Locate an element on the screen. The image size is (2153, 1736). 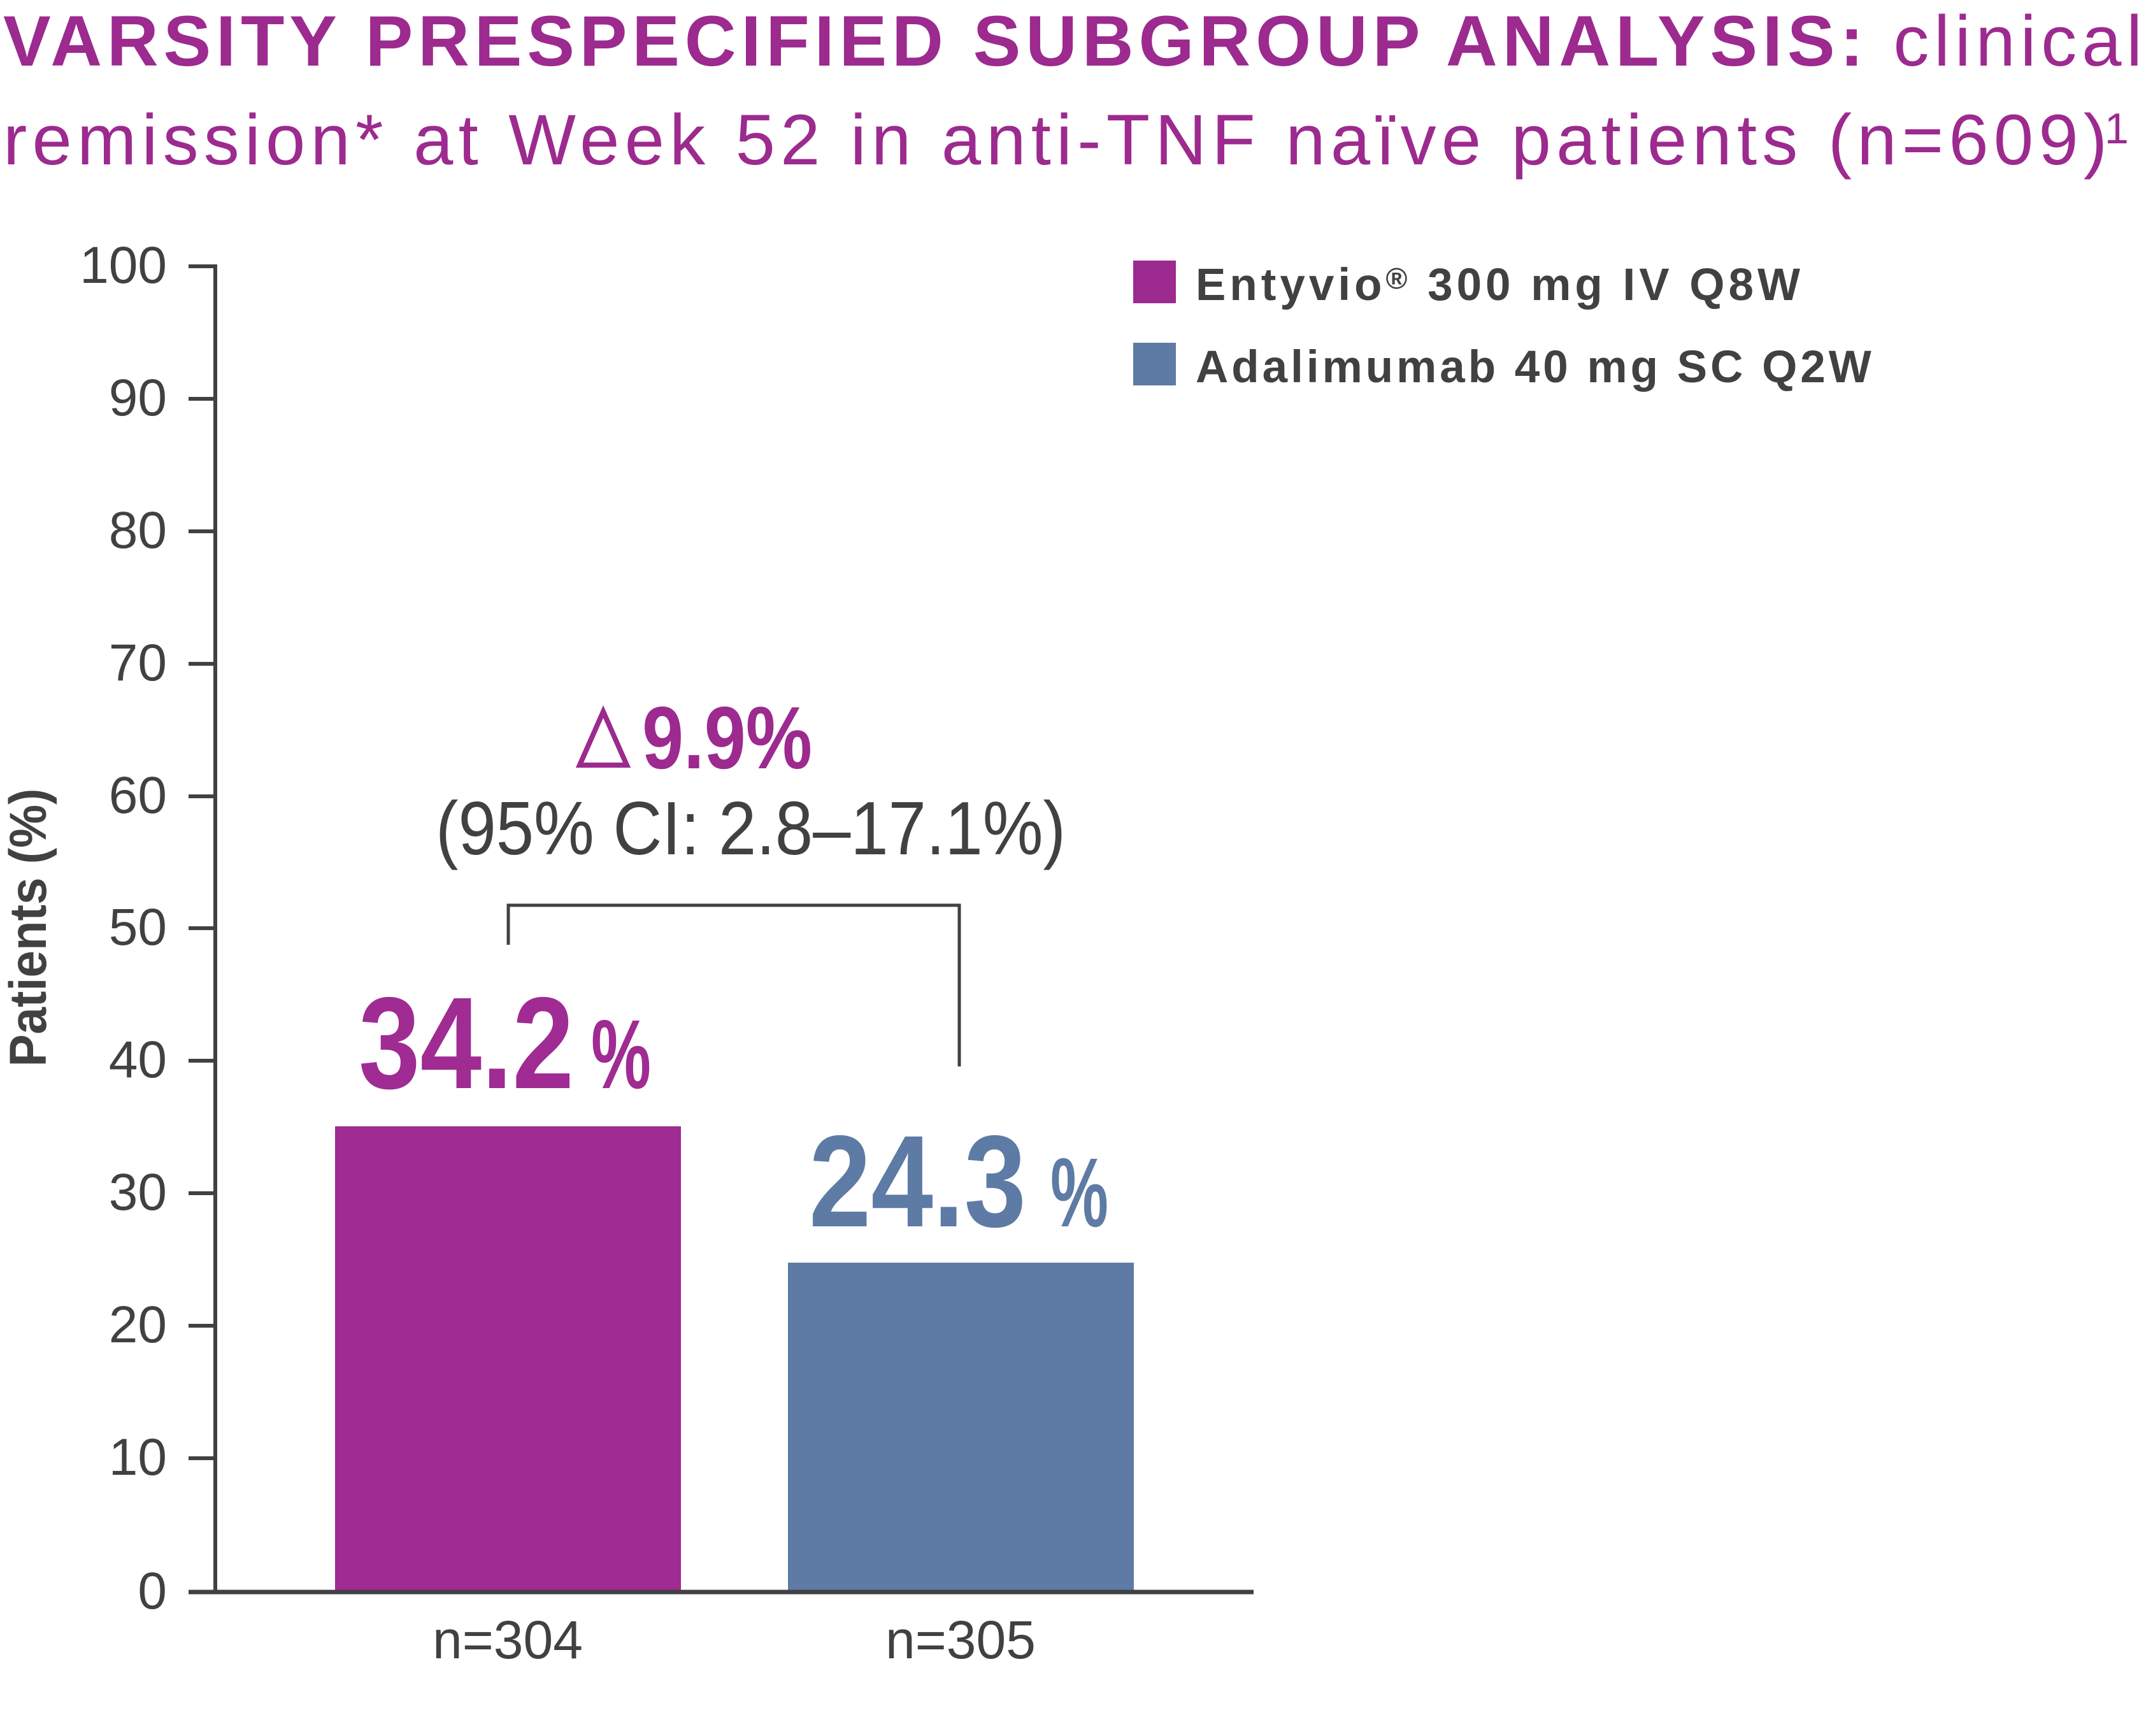
svg-text: 50 is located at coordinates (138, 927).